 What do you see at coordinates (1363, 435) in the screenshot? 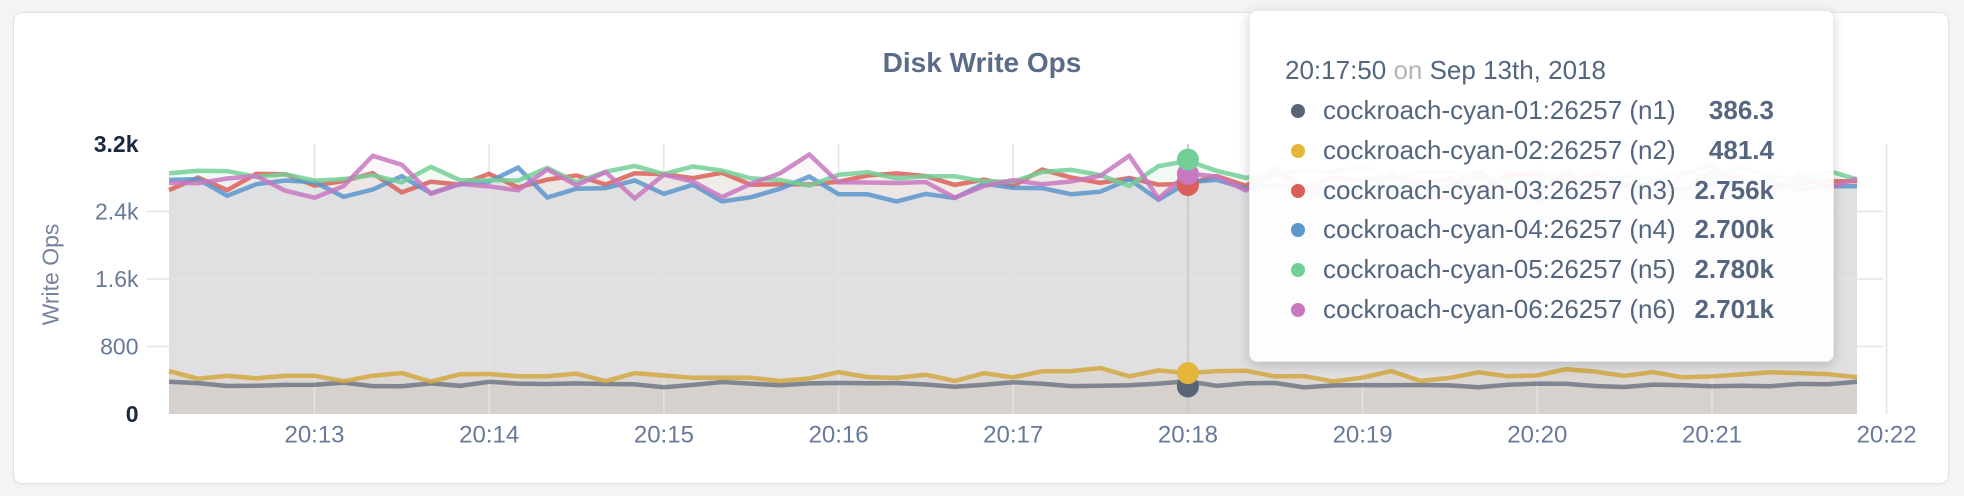
I see `svg-text: 20:19` at bounding box center [1363, 435].